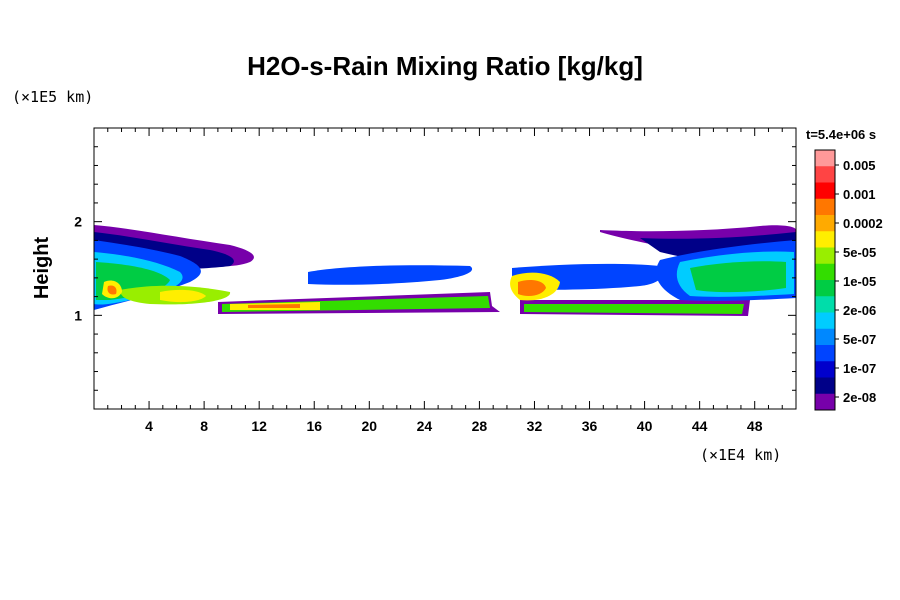 This screenshot has height=600, width=900. Describe the element at coordinates (859, 339) in the screenshot. I see `colorbar-label: 5e-07` at that location.